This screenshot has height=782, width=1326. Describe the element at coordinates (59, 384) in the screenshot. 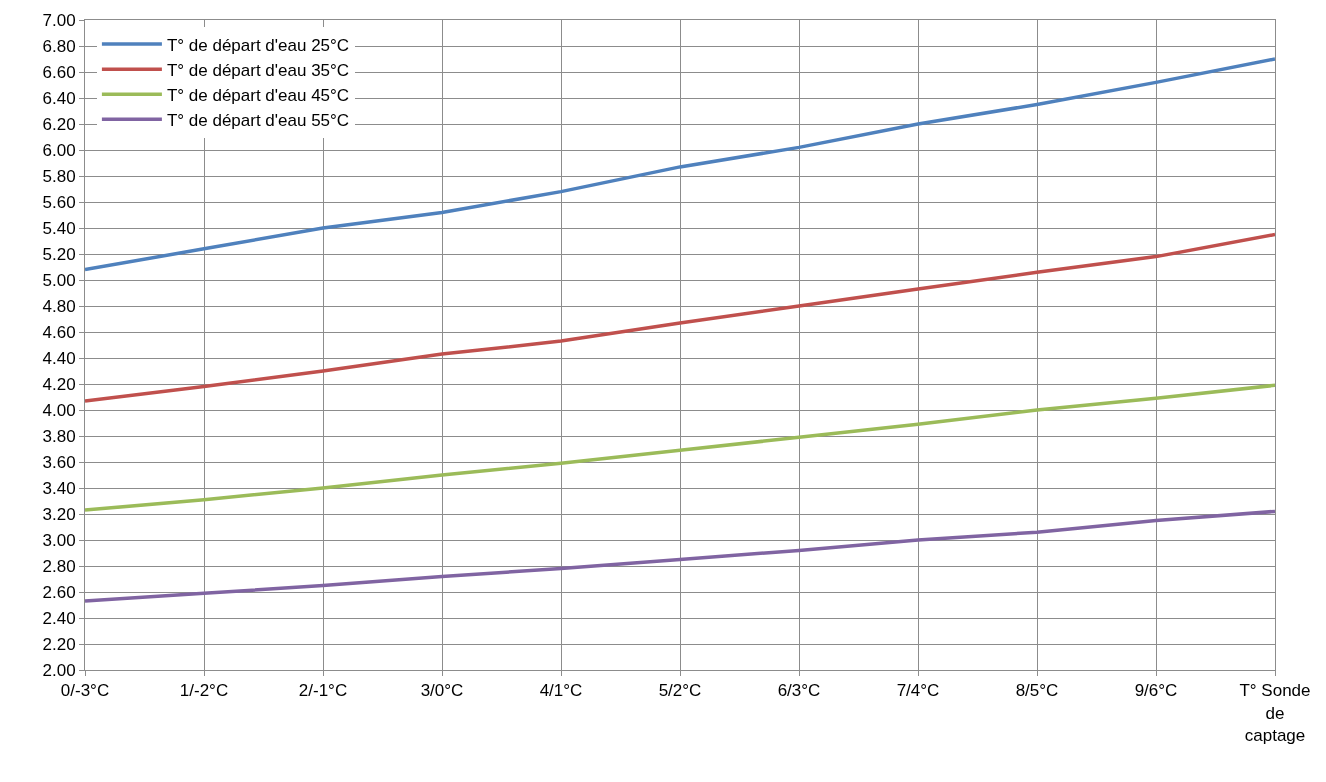

I see `y-tick-label: 4.20` at that location.